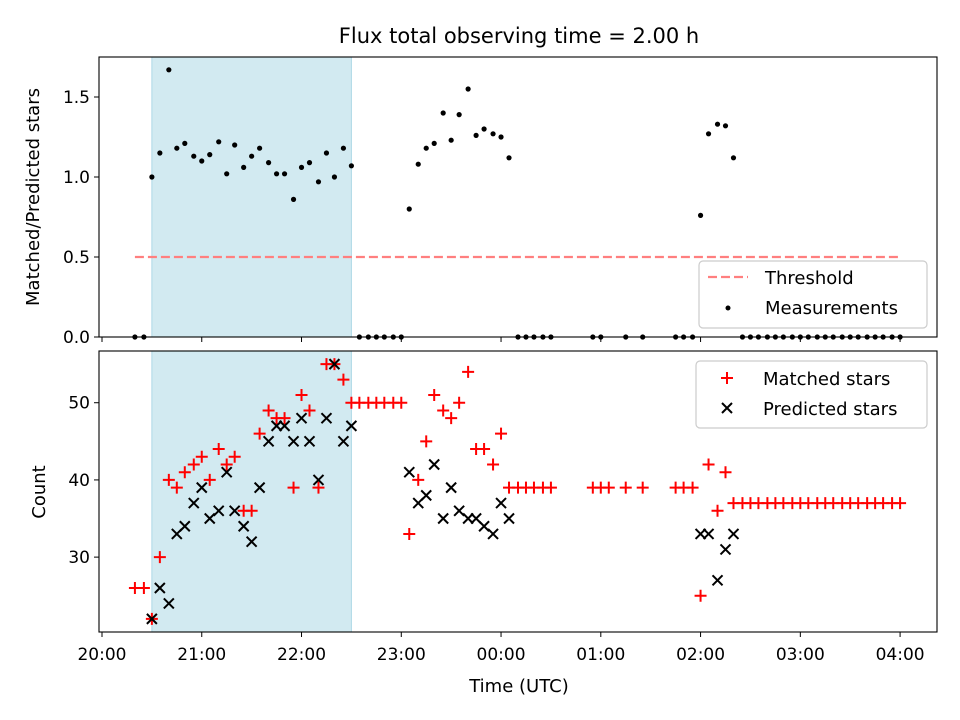  I want to click on chart-title: Flux total observing time = 2.00 h, so click(519, 36).